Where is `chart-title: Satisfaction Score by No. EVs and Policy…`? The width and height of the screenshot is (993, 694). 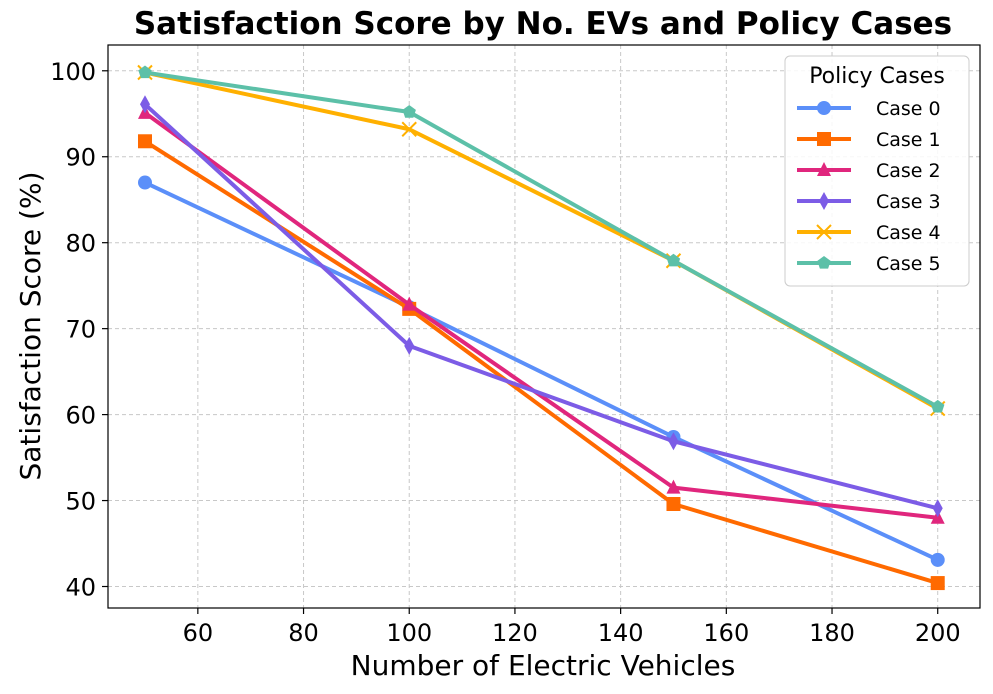 chart-title: Satisfaction Score by No. EVs and Policy… is located at coordinates (543, 24).